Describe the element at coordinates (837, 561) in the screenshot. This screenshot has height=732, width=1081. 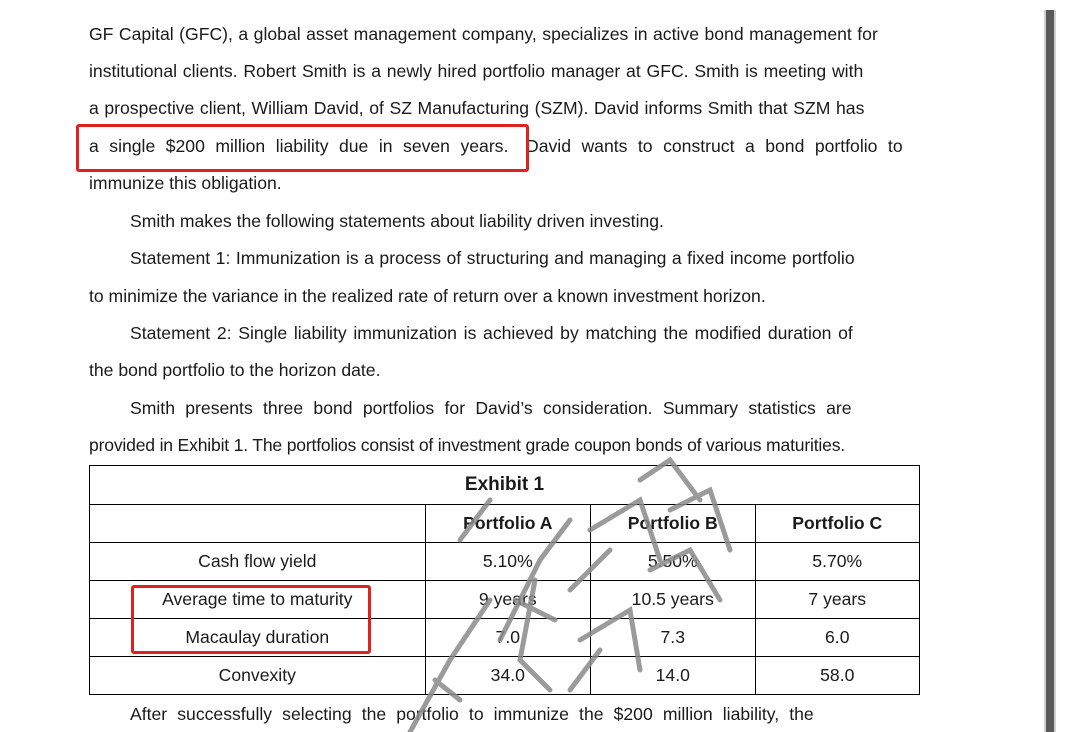
I see `table-cell: 5.70%` at that location.